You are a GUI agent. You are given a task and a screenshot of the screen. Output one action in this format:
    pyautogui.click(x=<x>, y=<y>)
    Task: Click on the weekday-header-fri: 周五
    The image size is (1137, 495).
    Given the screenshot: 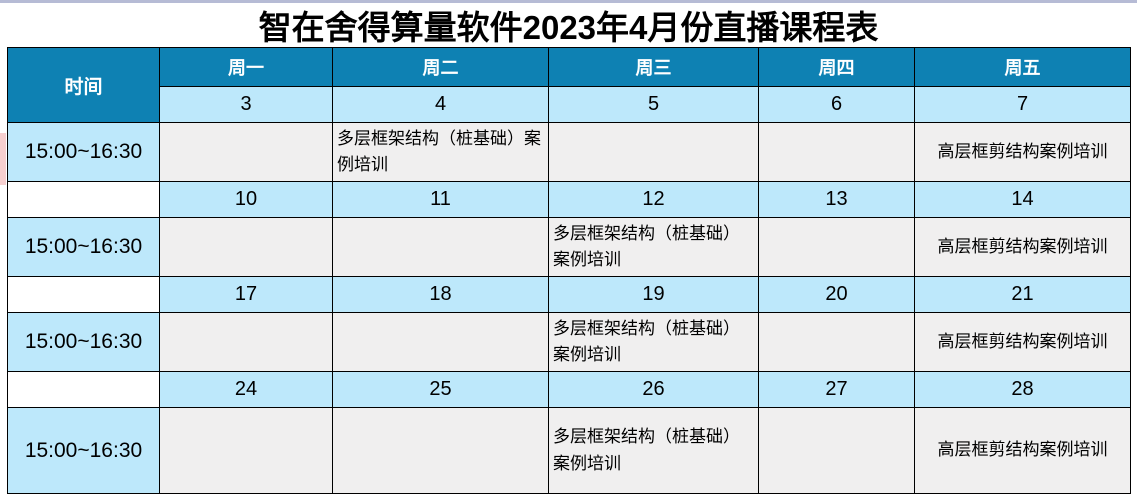 What is the action you would take?
    pyautogui.click(x=1022, y=67)
    